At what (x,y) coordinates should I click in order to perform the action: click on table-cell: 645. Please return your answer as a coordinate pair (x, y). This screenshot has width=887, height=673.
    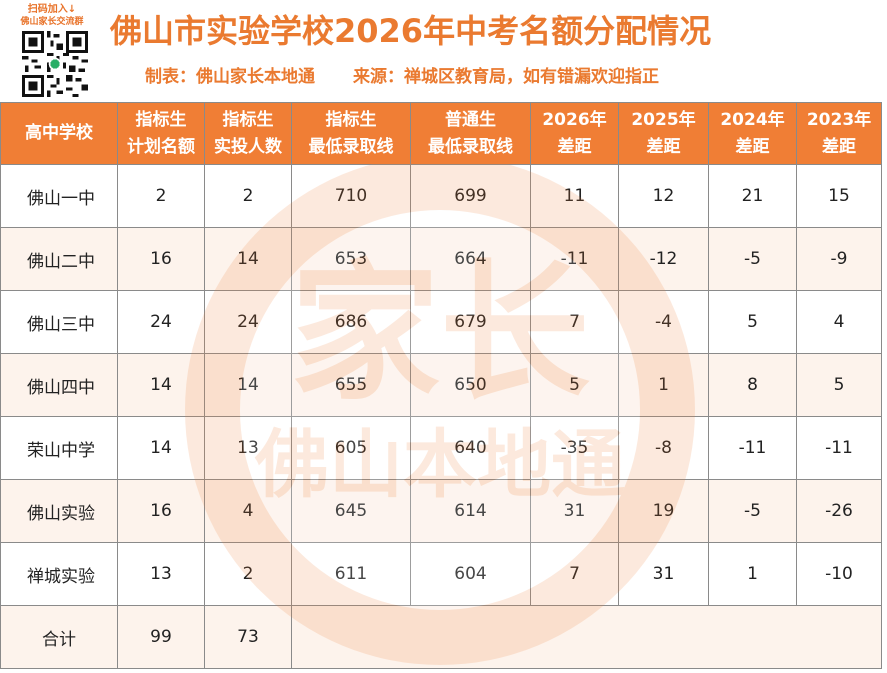
    Looking at the image, I should click on (351, 511).